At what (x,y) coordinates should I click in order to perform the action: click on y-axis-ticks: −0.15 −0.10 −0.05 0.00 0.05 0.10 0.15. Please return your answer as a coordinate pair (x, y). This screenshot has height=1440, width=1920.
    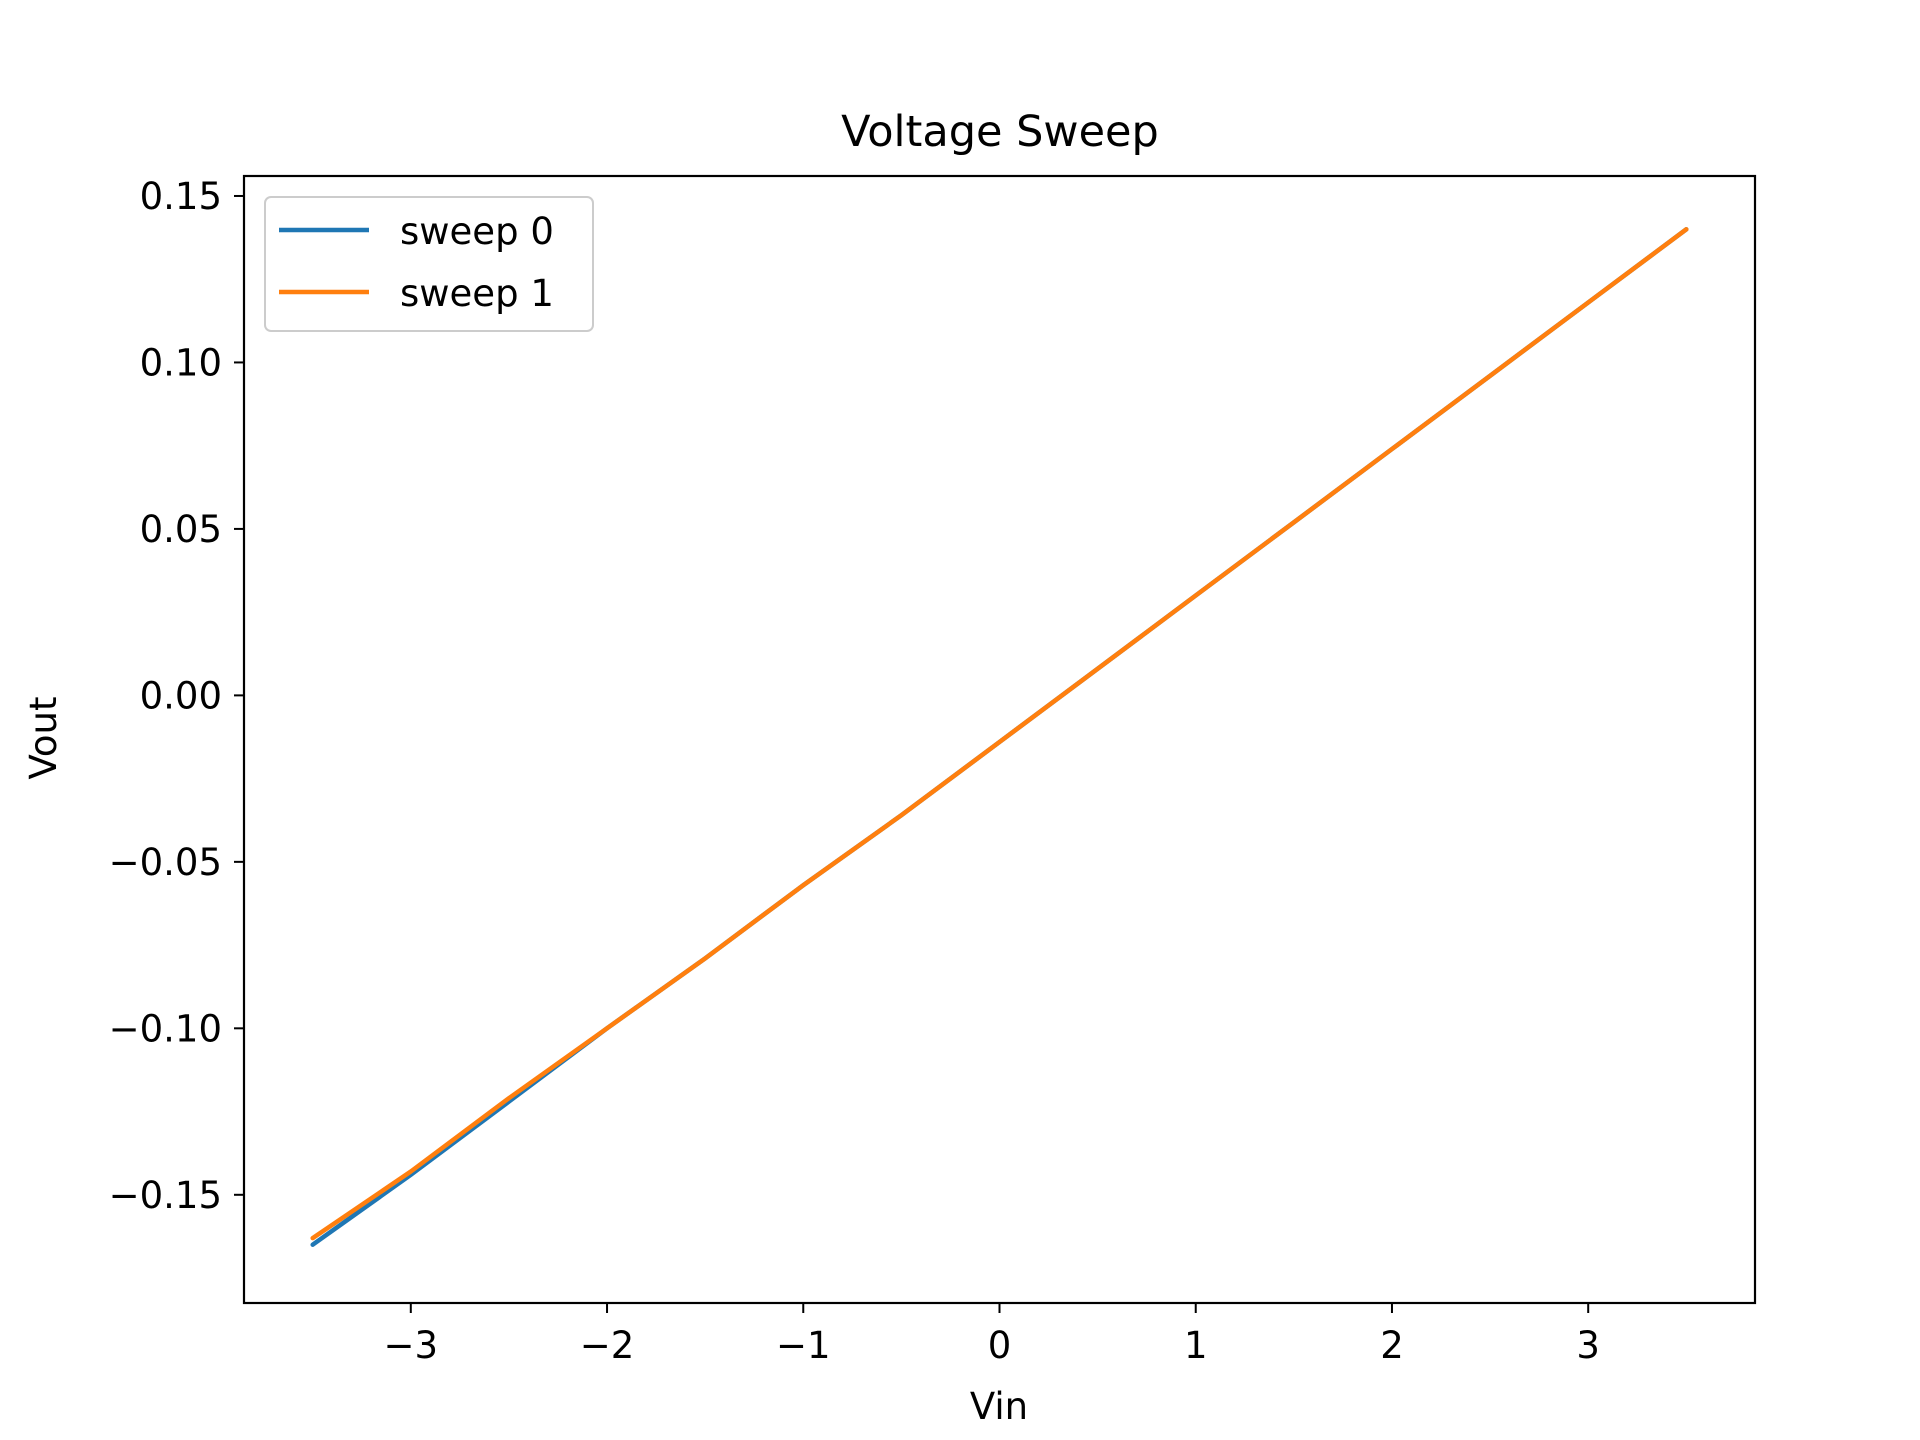
    Looking at the image, I should click on (176, 696).